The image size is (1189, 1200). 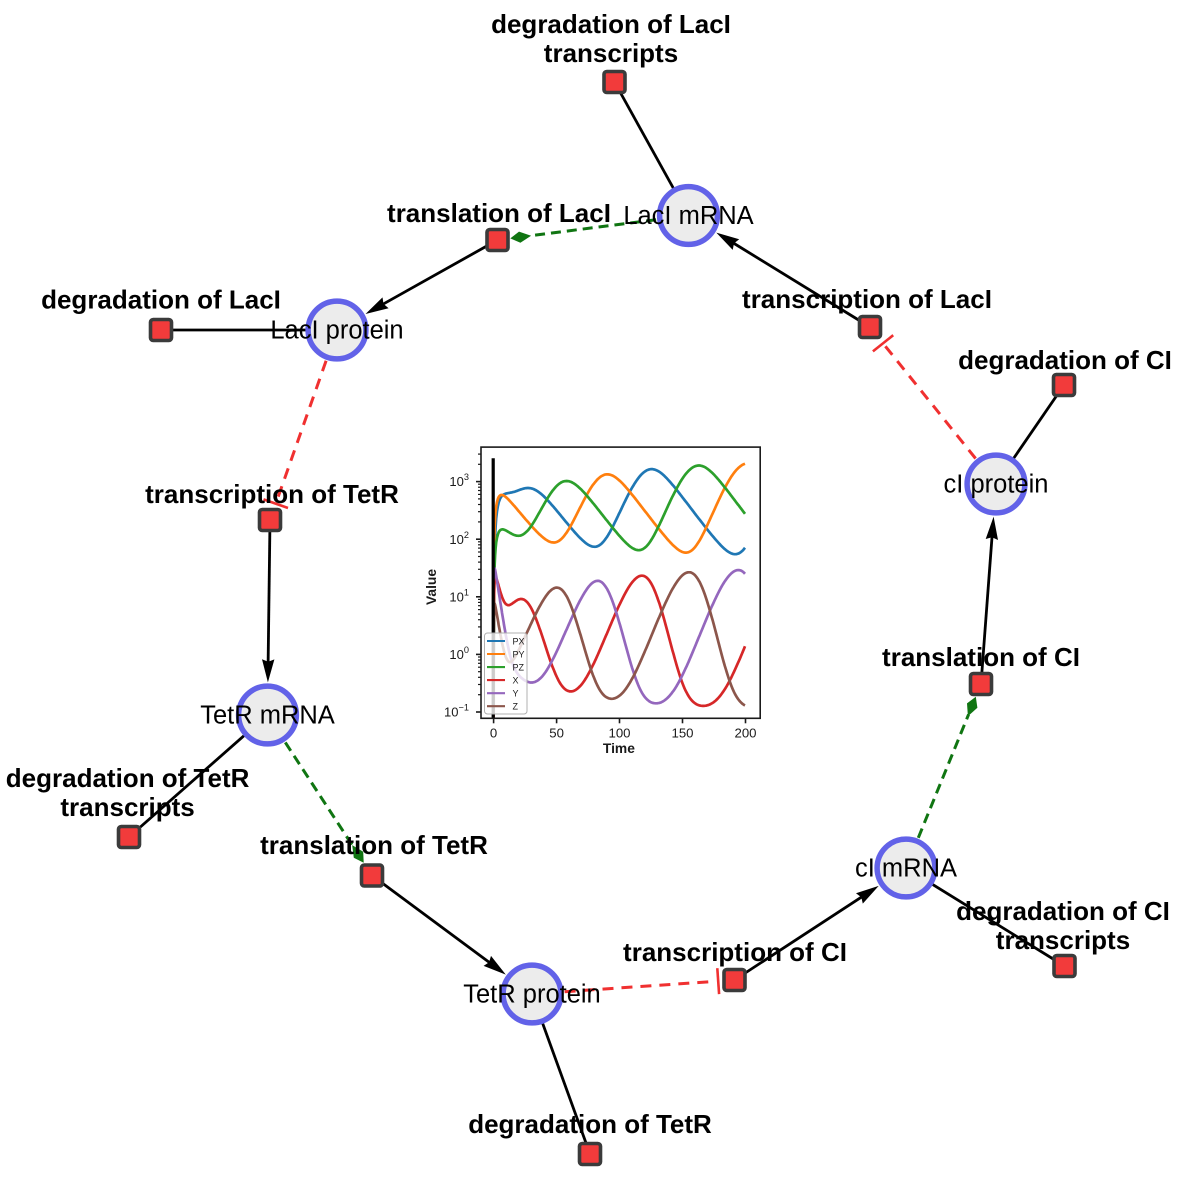 I want to click on svg-text: LacI mRNA, so click(x=688, y=216).